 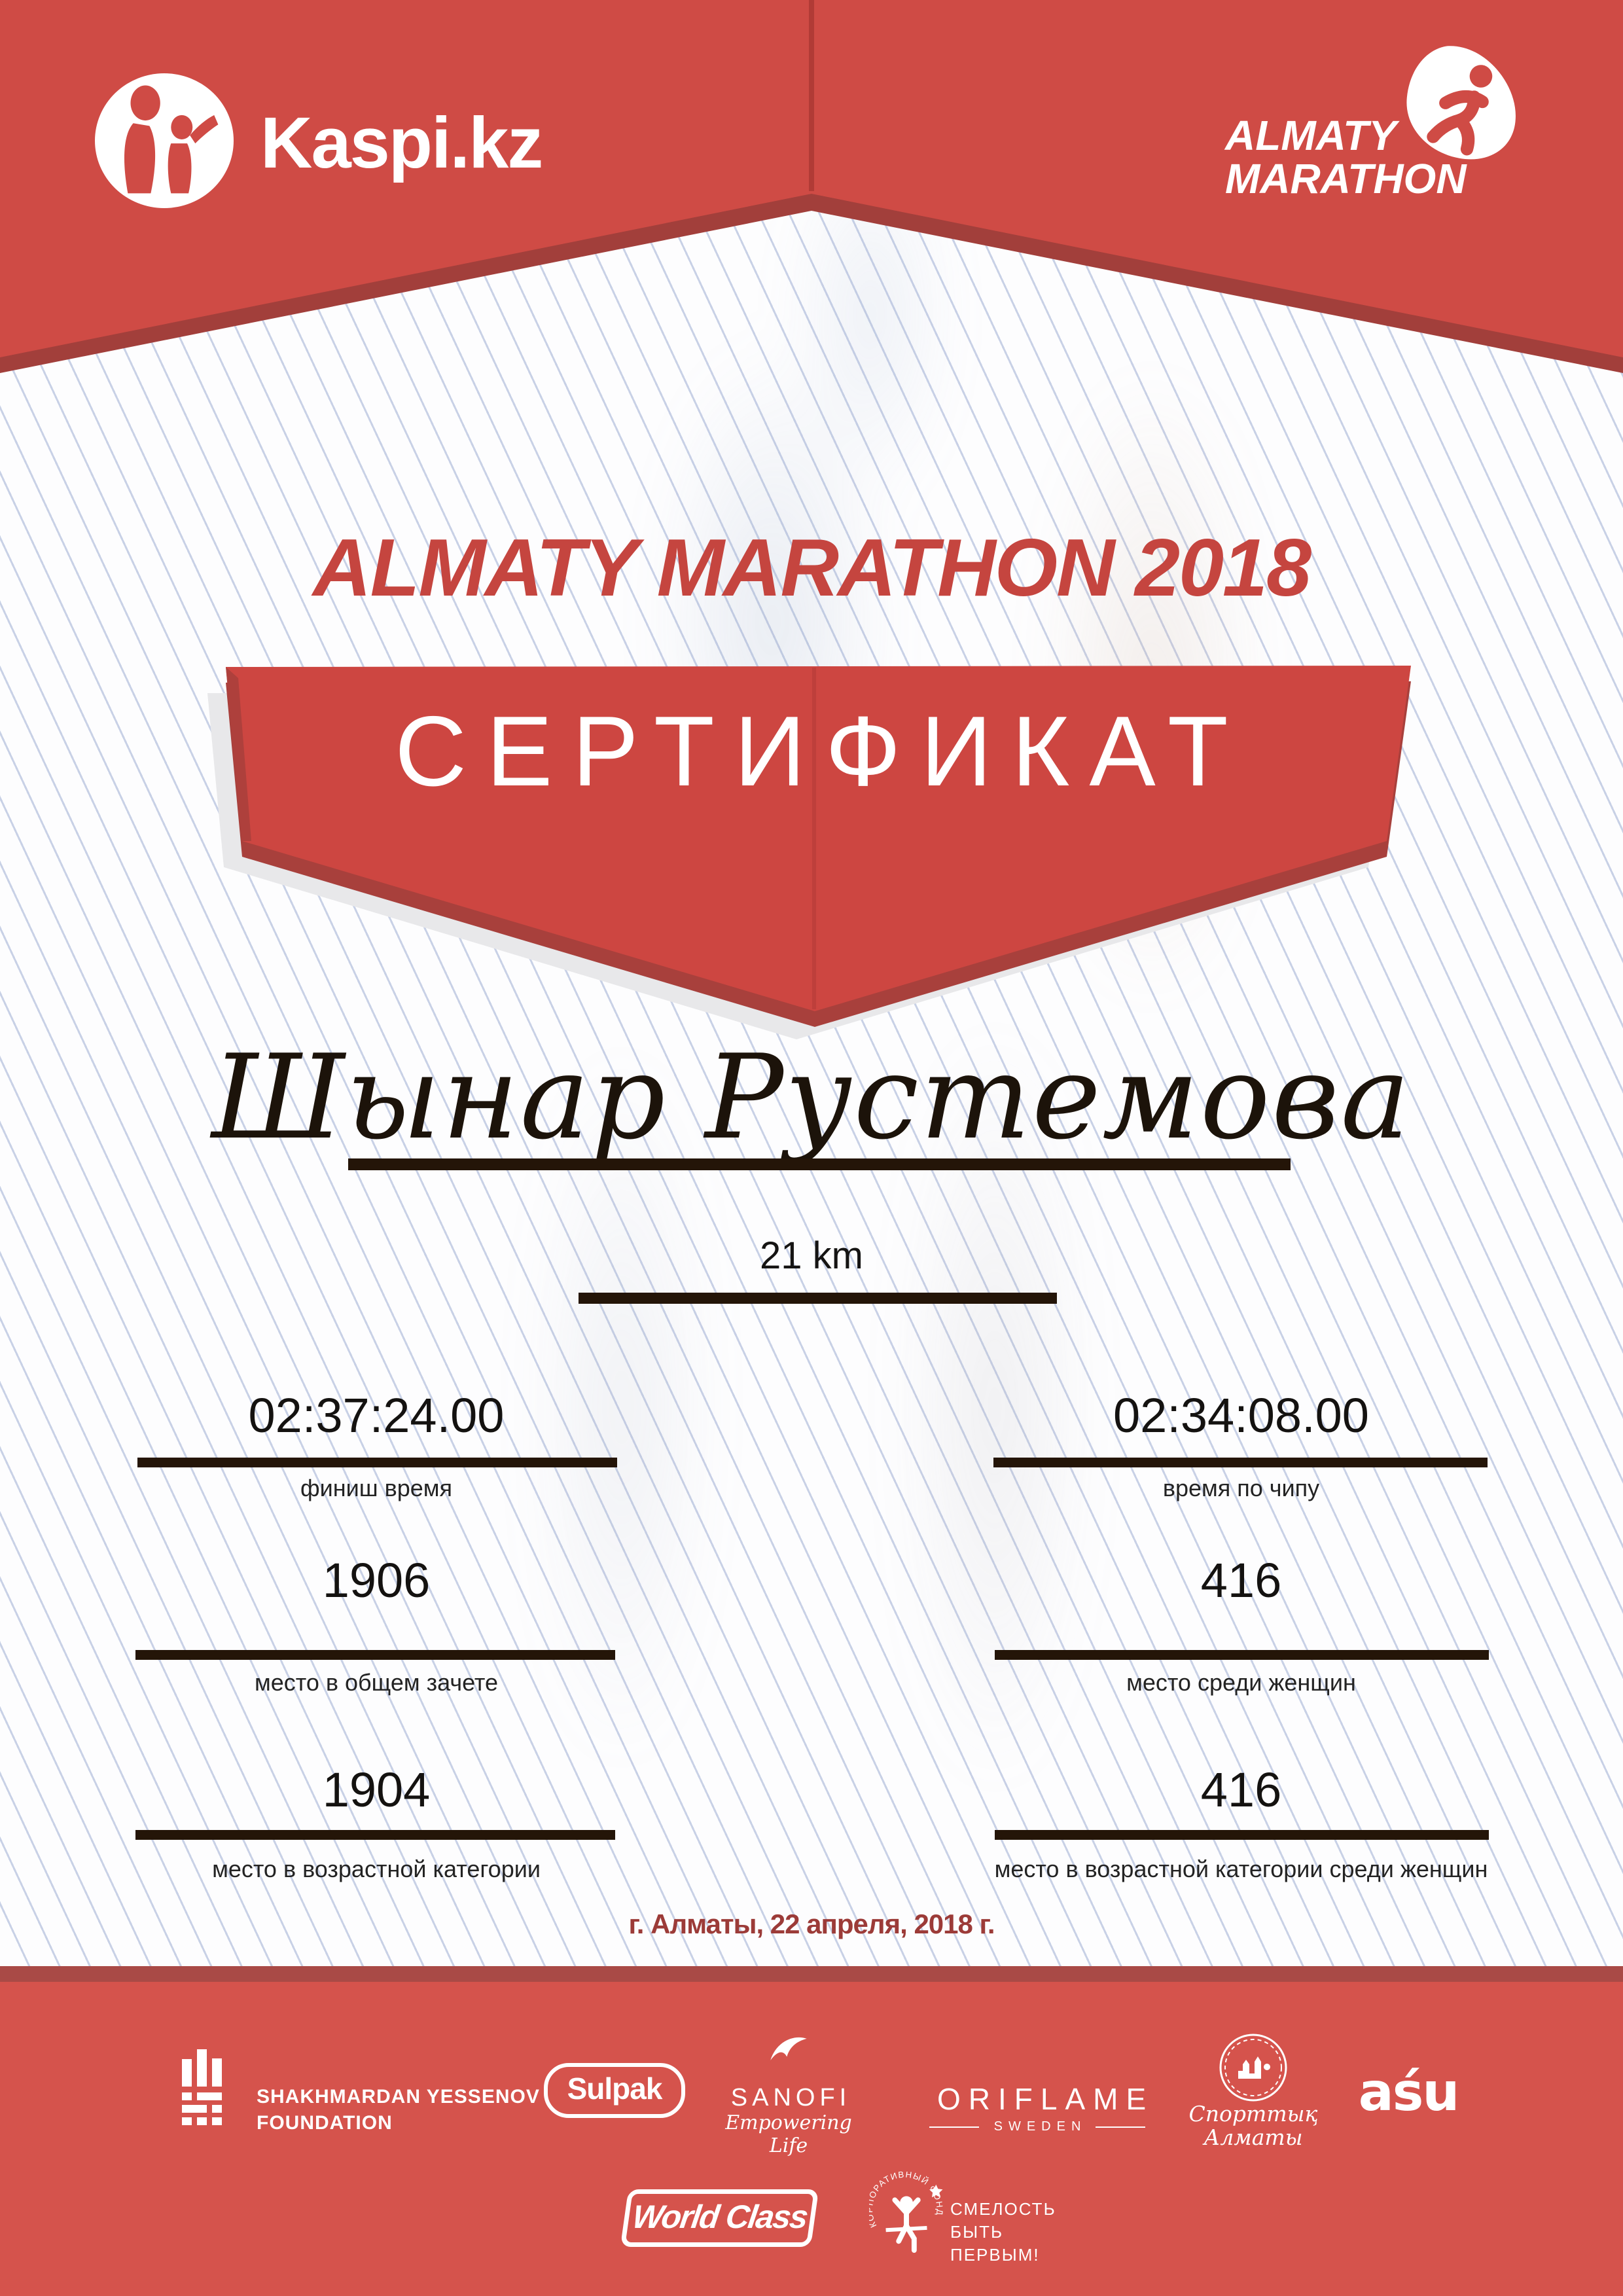 I want to click on chip-time-value: 02:34:08.00, so click(x=1241, y=1415).